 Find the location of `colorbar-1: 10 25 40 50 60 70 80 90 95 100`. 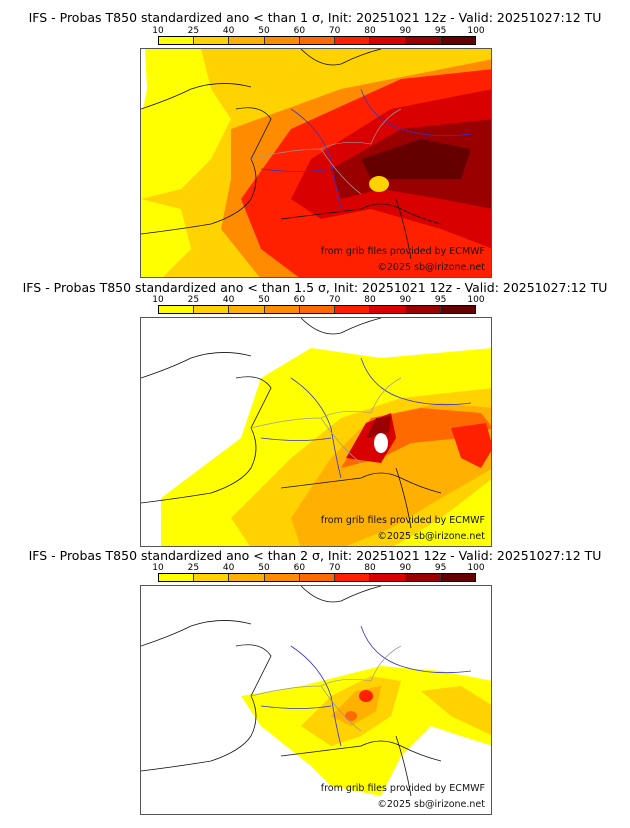

colorbar-1: 10 25 40 50 60 70 80 90 95 100 is located at coordinates (318, 35).